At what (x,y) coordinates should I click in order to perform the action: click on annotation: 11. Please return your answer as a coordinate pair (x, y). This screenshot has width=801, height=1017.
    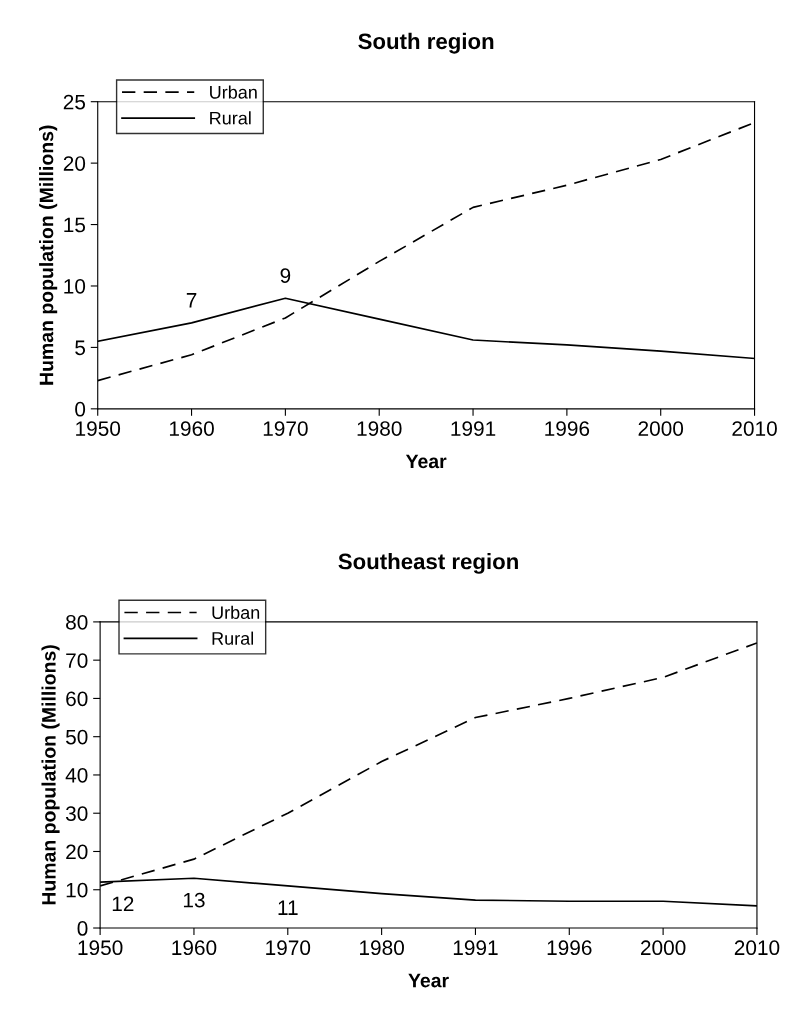
    Looking at the image, I should click on (288, 907).